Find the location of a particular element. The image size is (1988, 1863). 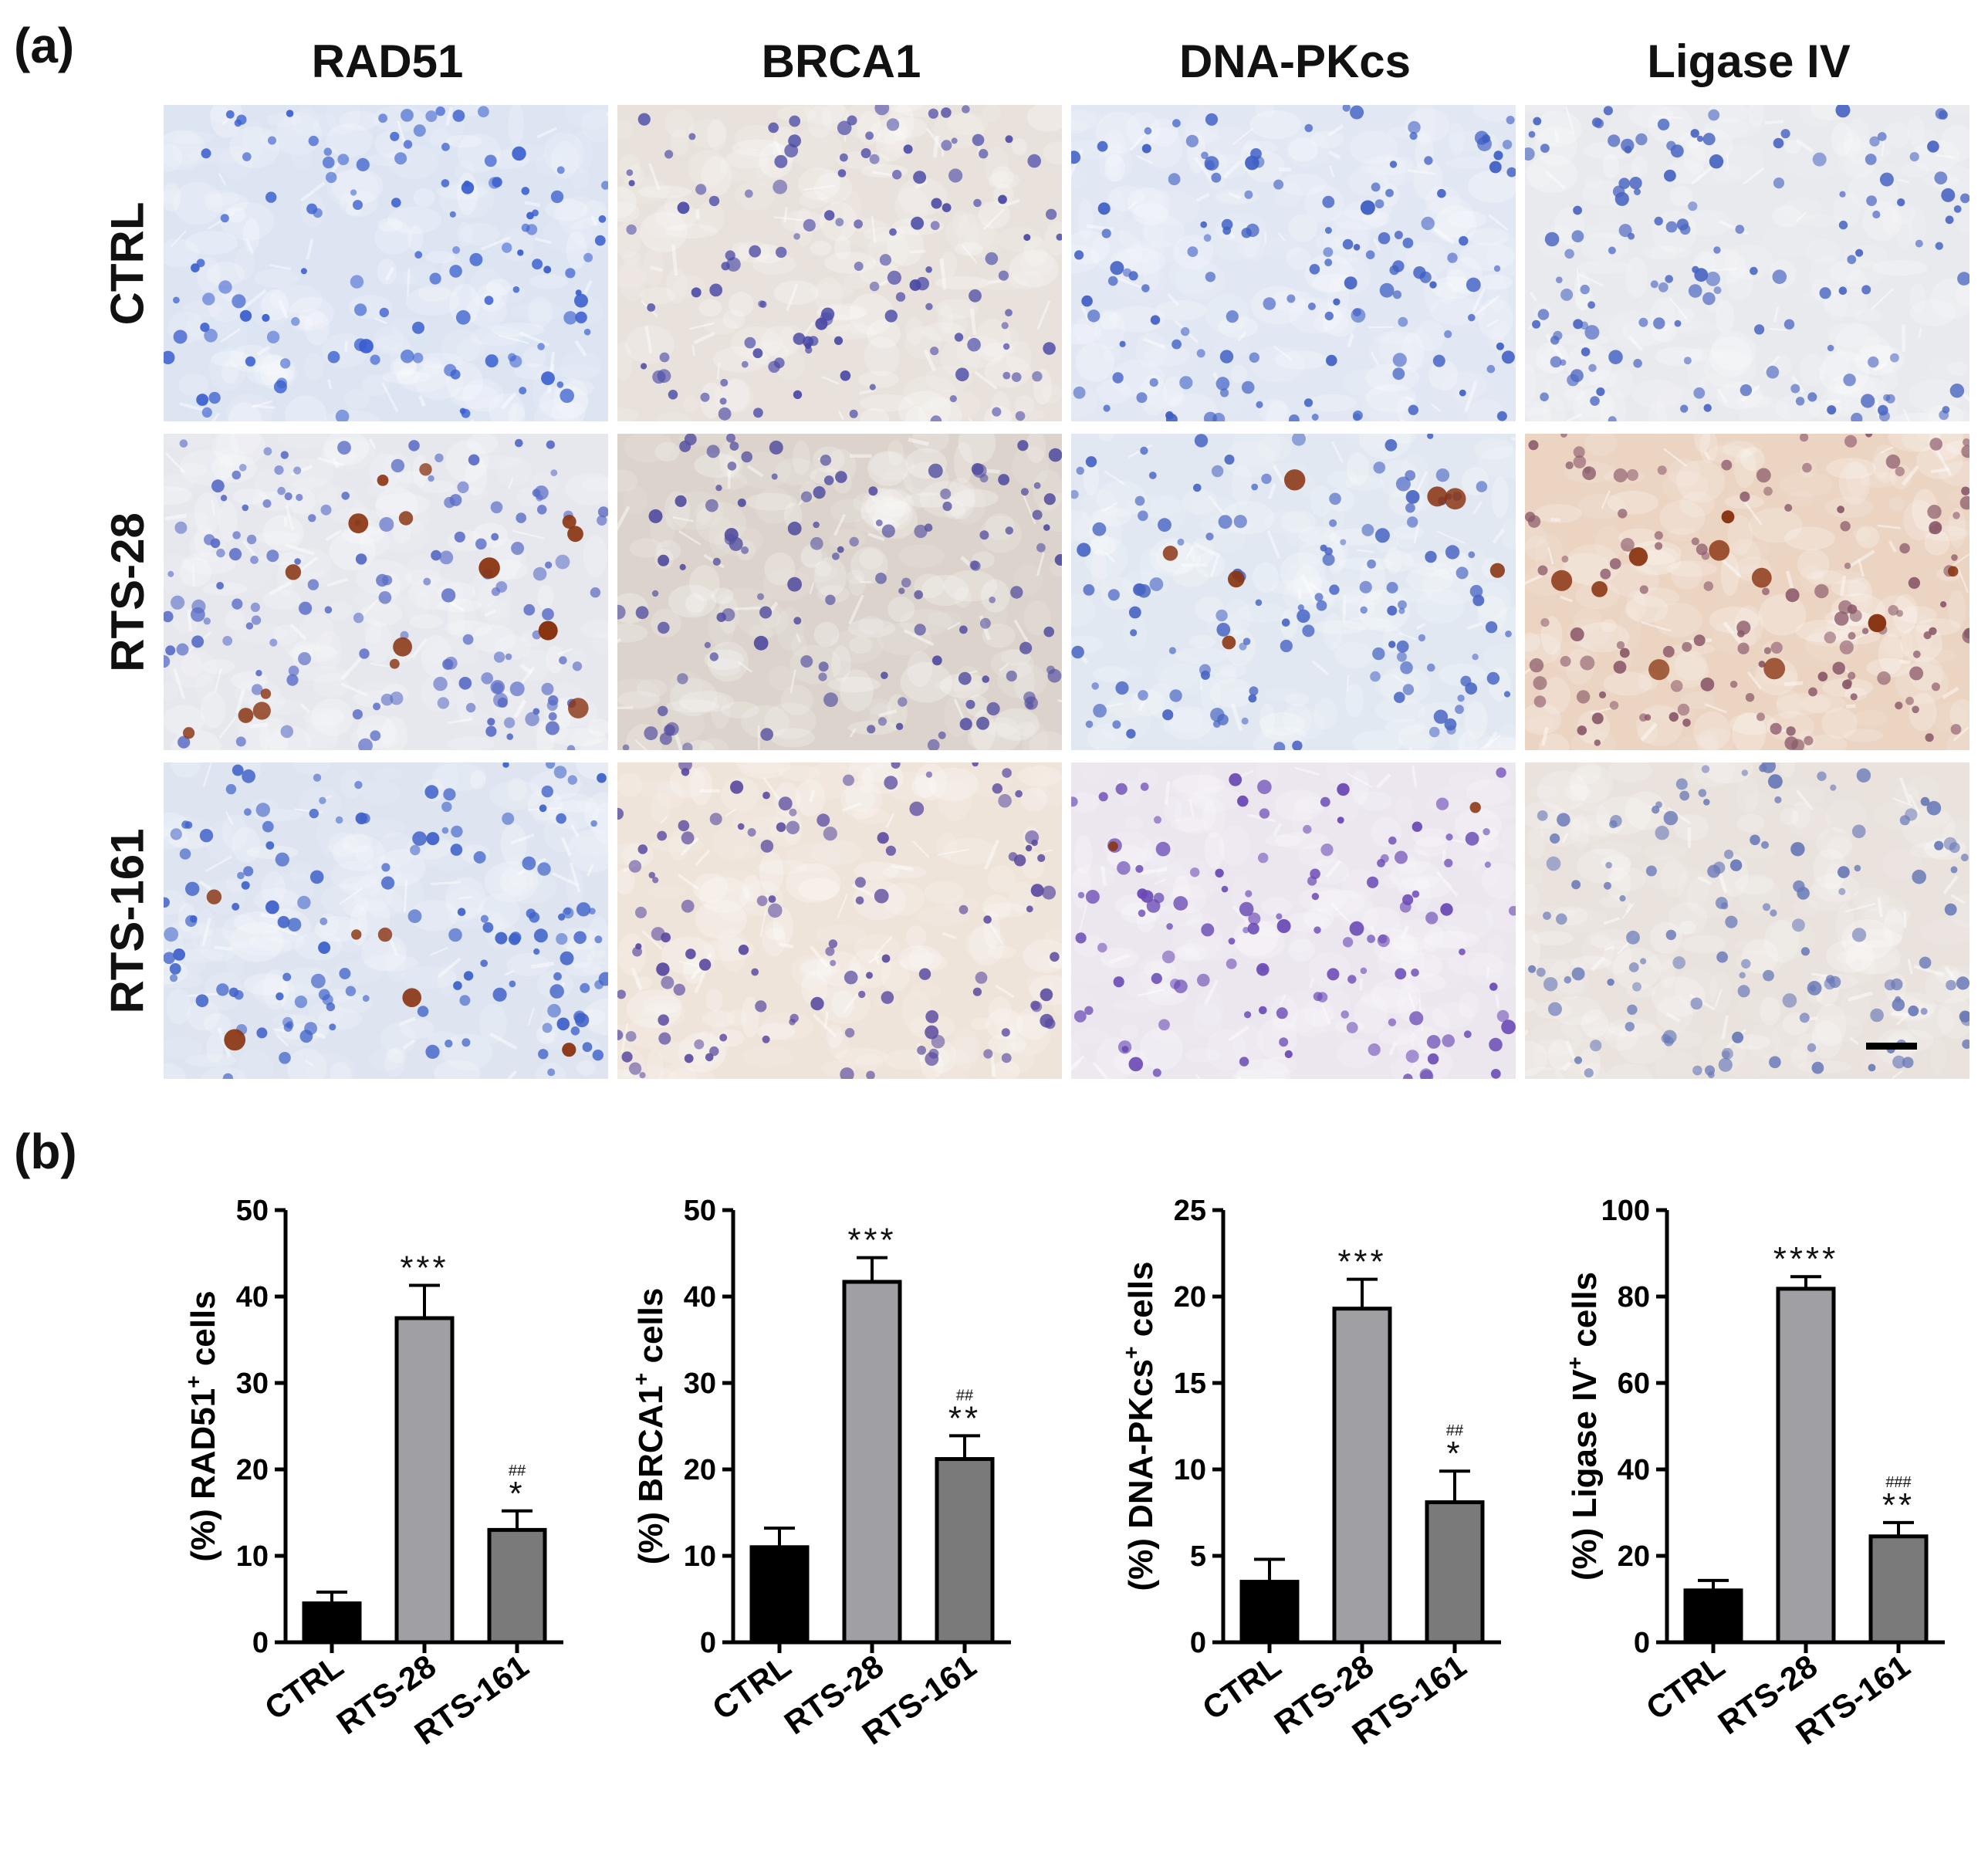

micrograph-svg is located at coordinates (1747, 921).